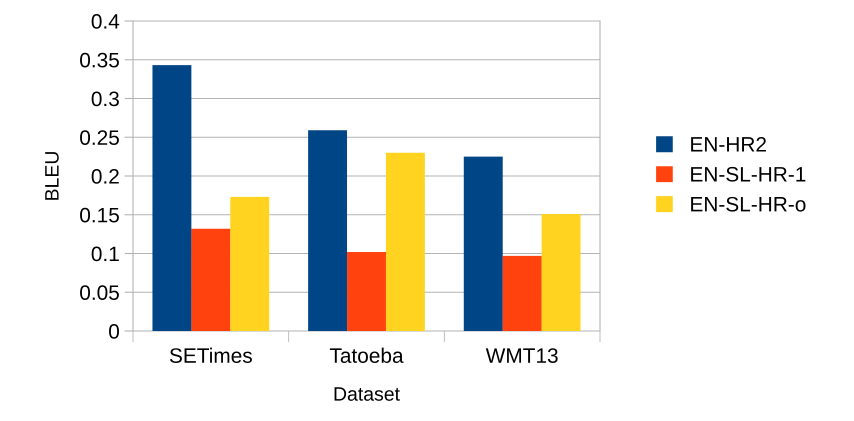 The width and height of the screenshot is (854, 421). I want to click on y-tick-label: 0.3, so click(105, 99).